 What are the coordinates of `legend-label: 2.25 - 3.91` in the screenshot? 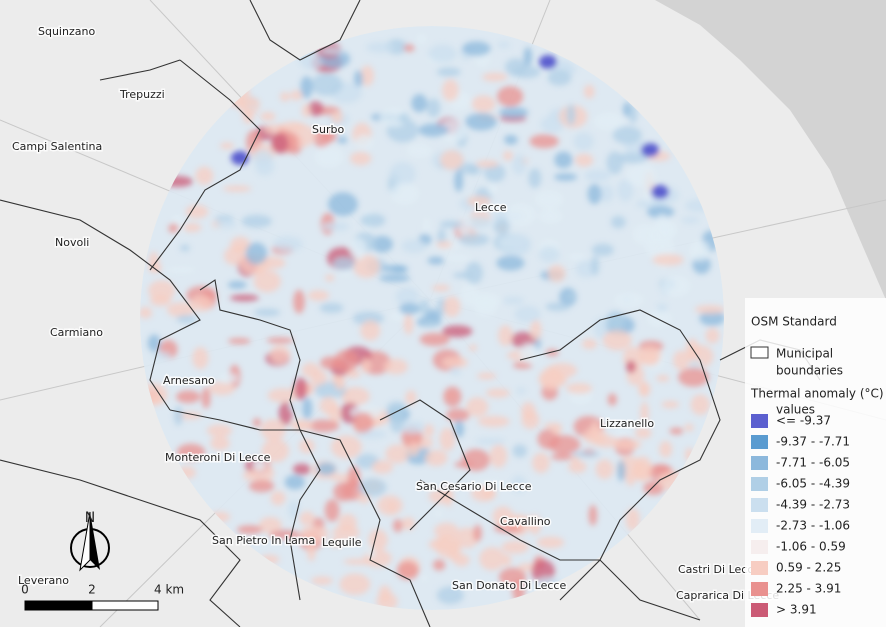 It's located at (808, 589).